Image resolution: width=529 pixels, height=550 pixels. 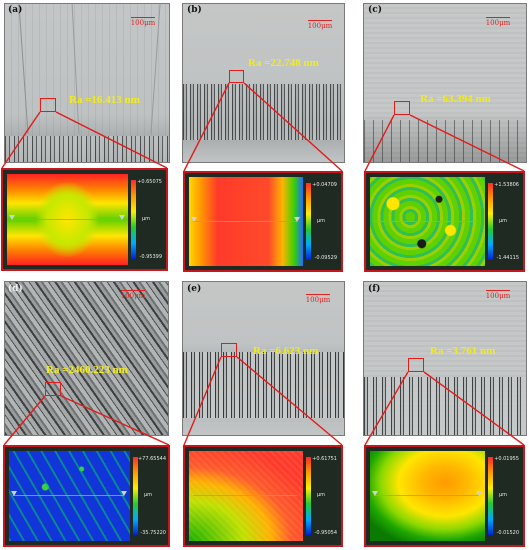 I want to click on cbar-unit-d: μm, so click(x=147, y=495).